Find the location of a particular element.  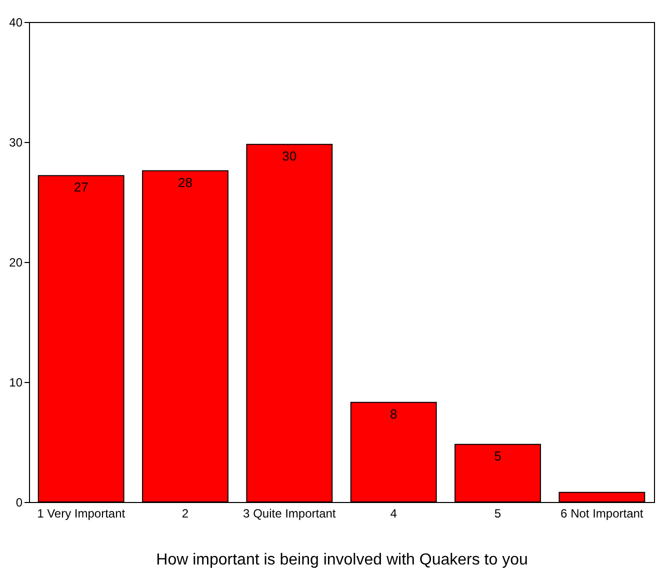

x-tick-label: 4 is located at coordinates (394, 513).